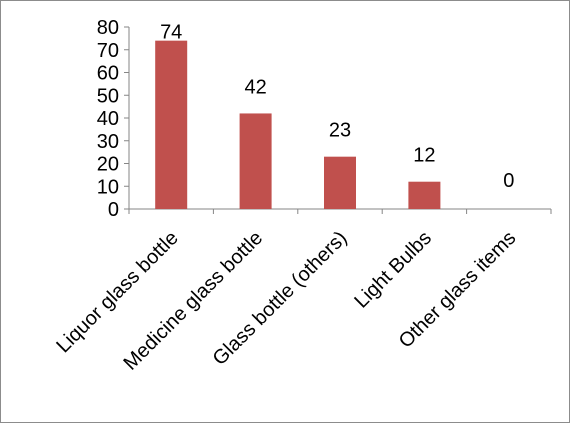 This screenshot has height=424, width=570. Describe the element at coordinates (393, 270) in the screenshot. I see `category-label: Light Bulbs` at that location.